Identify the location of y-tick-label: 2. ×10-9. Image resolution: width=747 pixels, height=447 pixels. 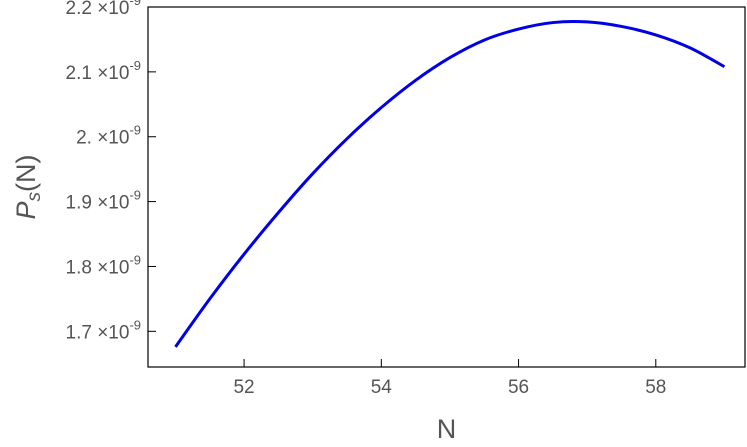
(108, 136).